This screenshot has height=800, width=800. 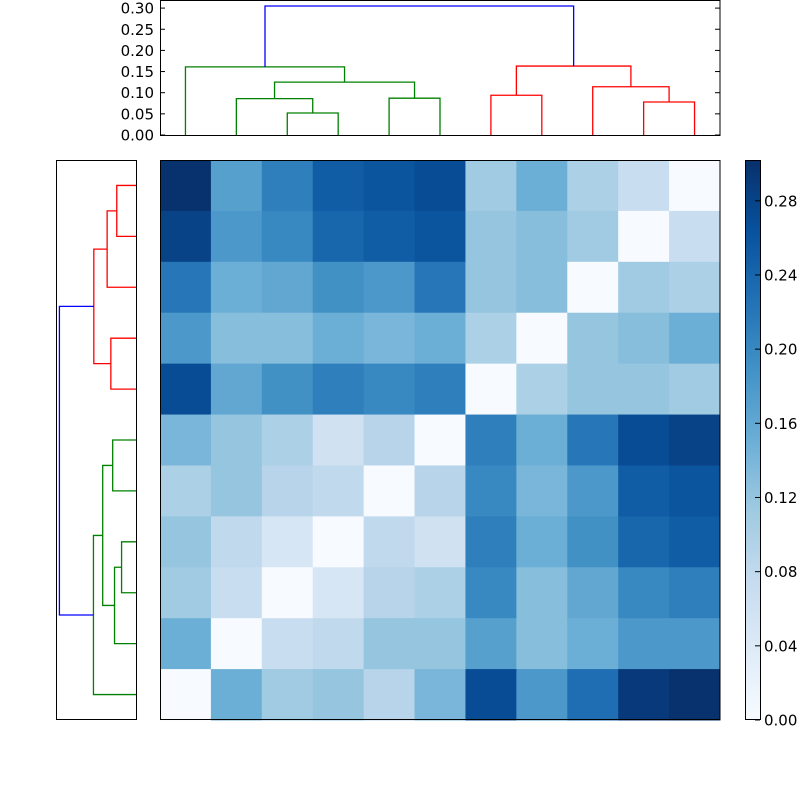 I want to click on colorbar-tick-label: 0.24, so click(x=780, y=275).